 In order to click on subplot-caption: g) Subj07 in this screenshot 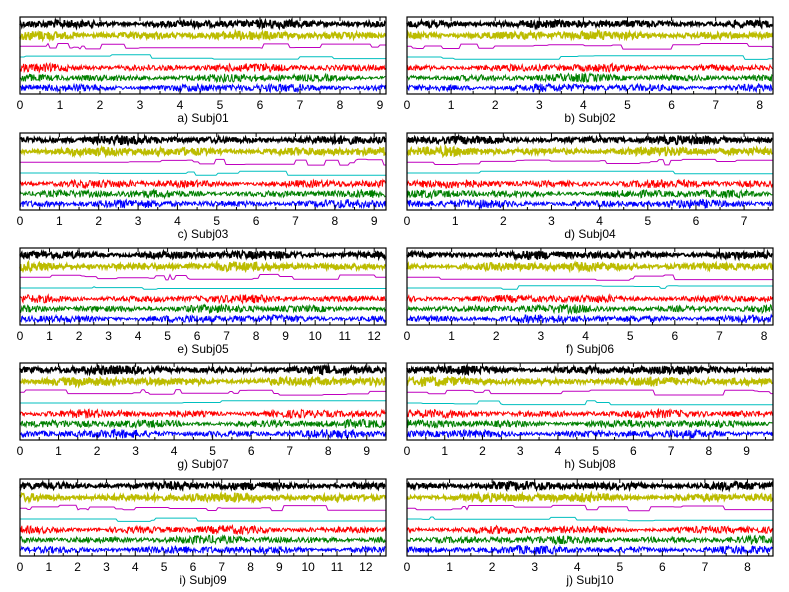, I will do `click(203, 464)`.